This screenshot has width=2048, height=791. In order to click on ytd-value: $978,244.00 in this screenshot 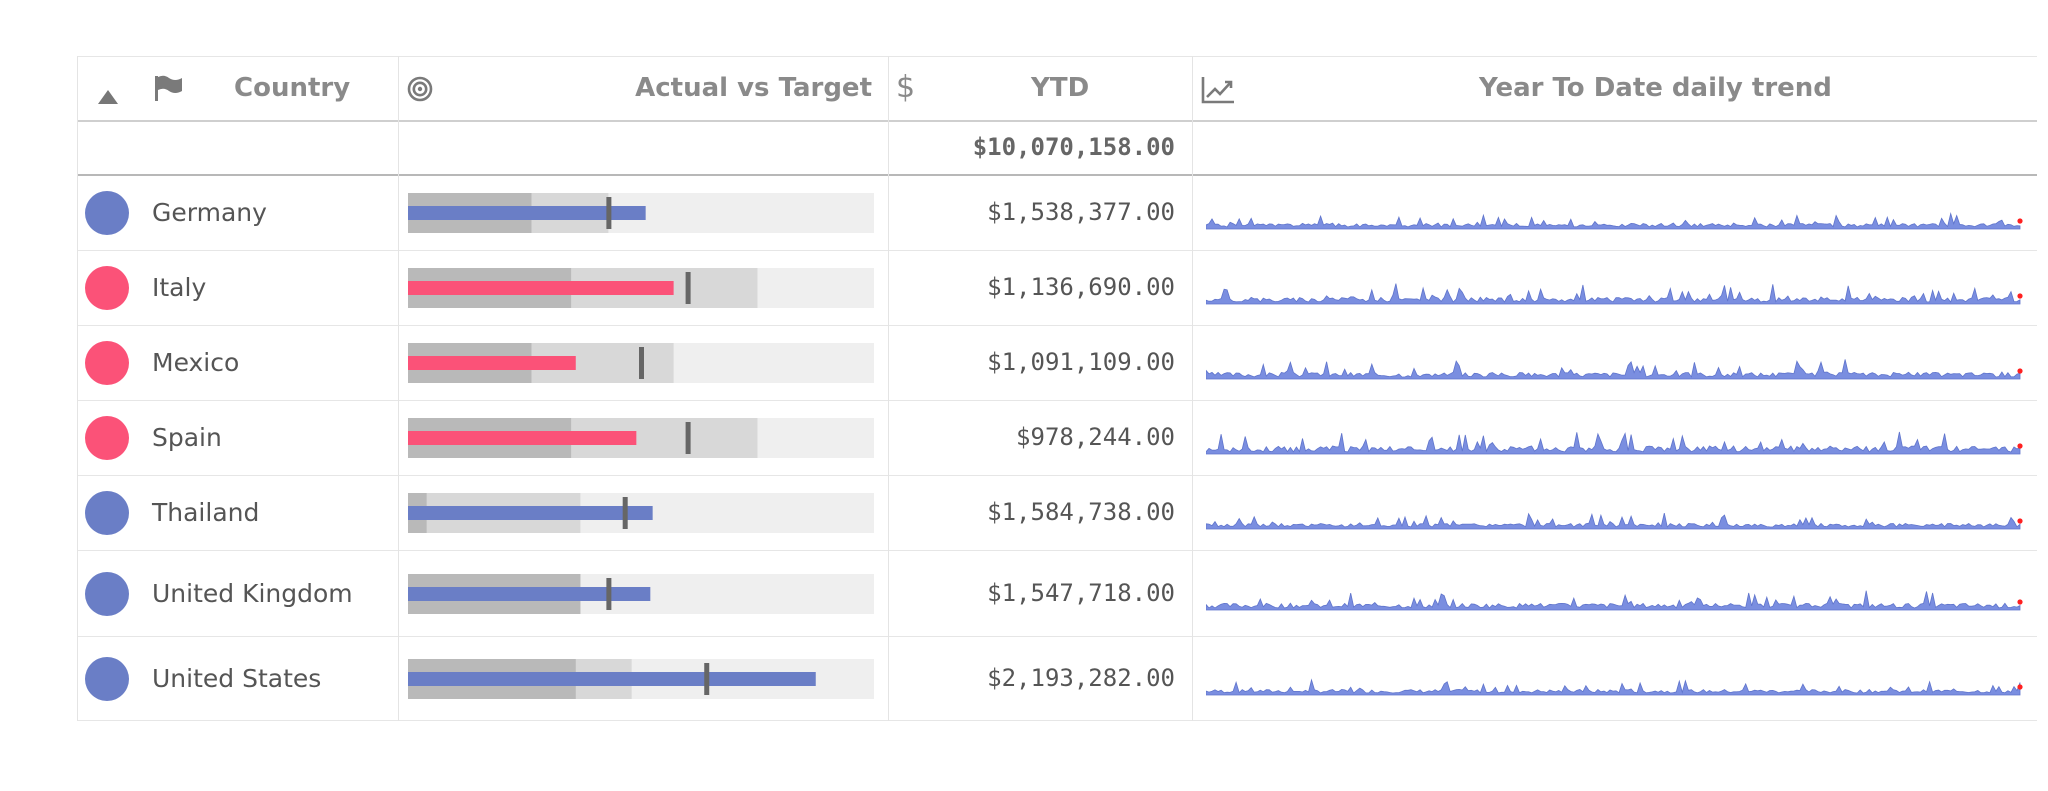, I will do `click(1095, 437)`.